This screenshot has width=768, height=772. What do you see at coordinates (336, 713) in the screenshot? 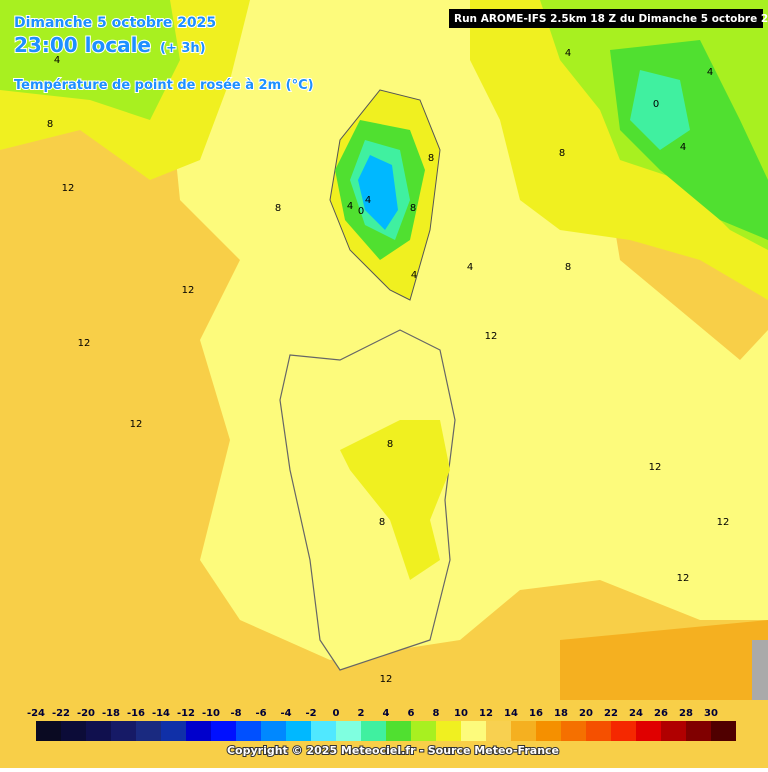
I see `colorbar-label: 0` at bounding box center [336, 713].